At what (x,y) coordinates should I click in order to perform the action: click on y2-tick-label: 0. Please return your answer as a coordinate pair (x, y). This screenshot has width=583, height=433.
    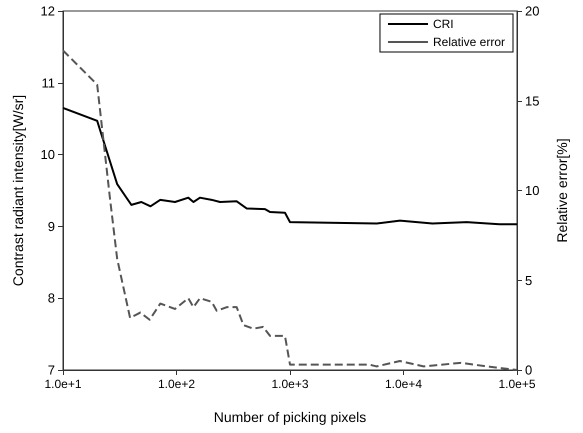
    Looking at the image, I should click on (528, 370).